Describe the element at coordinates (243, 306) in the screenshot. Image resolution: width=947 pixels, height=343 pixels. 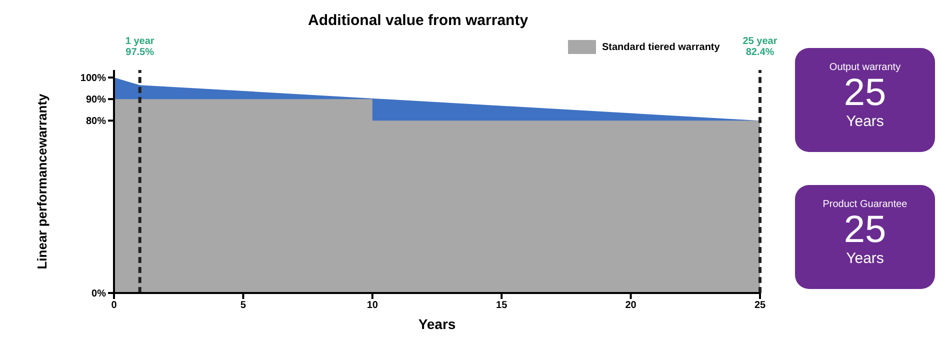
I see `x-tick-label: 5` at that location.